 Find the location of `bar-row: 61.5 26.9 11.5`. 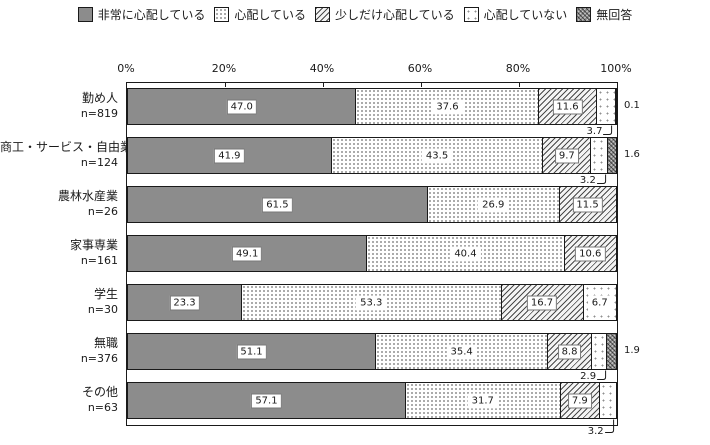

bar-row: 61.5 26.9 11.5 is located at coordinates (372, 204).